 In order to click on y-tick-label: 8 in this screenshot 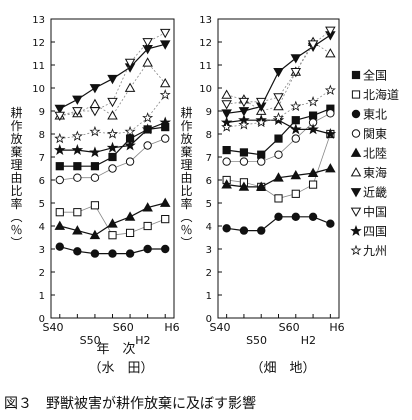, I will do `click(209, 135)`.